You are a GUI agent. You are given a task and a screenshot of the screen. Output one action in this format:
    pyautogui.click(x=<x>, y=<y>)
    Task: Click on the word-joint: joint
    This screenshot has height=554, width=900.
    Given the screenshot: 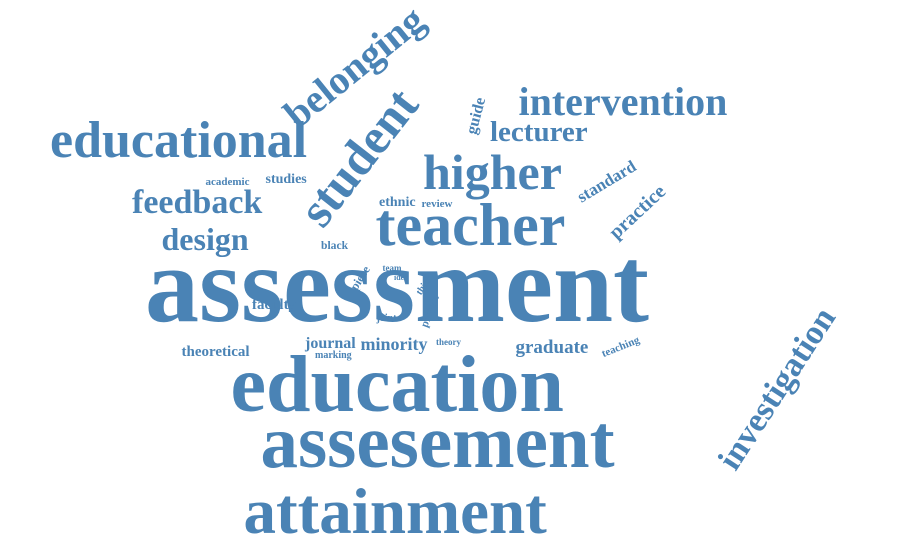 What is the action you would take?
    pyautogui.click(x=387, y=319)
    